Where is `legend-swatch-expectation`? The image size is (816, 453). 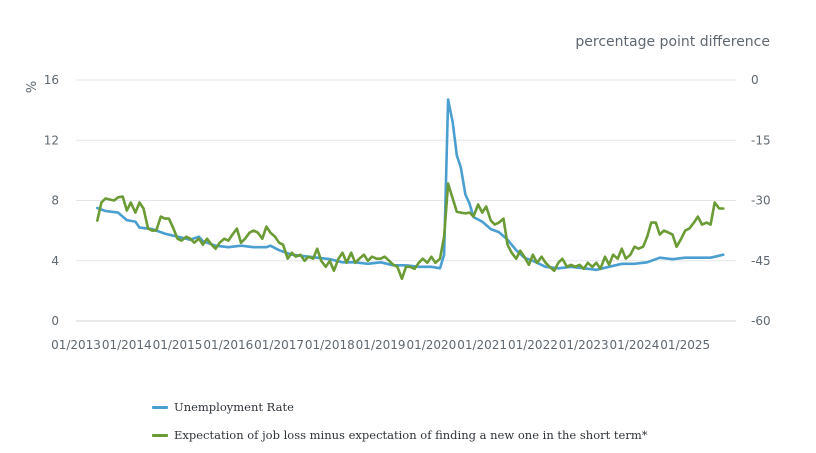
legend-swatch-expectation is located at coordinates (160, 435).